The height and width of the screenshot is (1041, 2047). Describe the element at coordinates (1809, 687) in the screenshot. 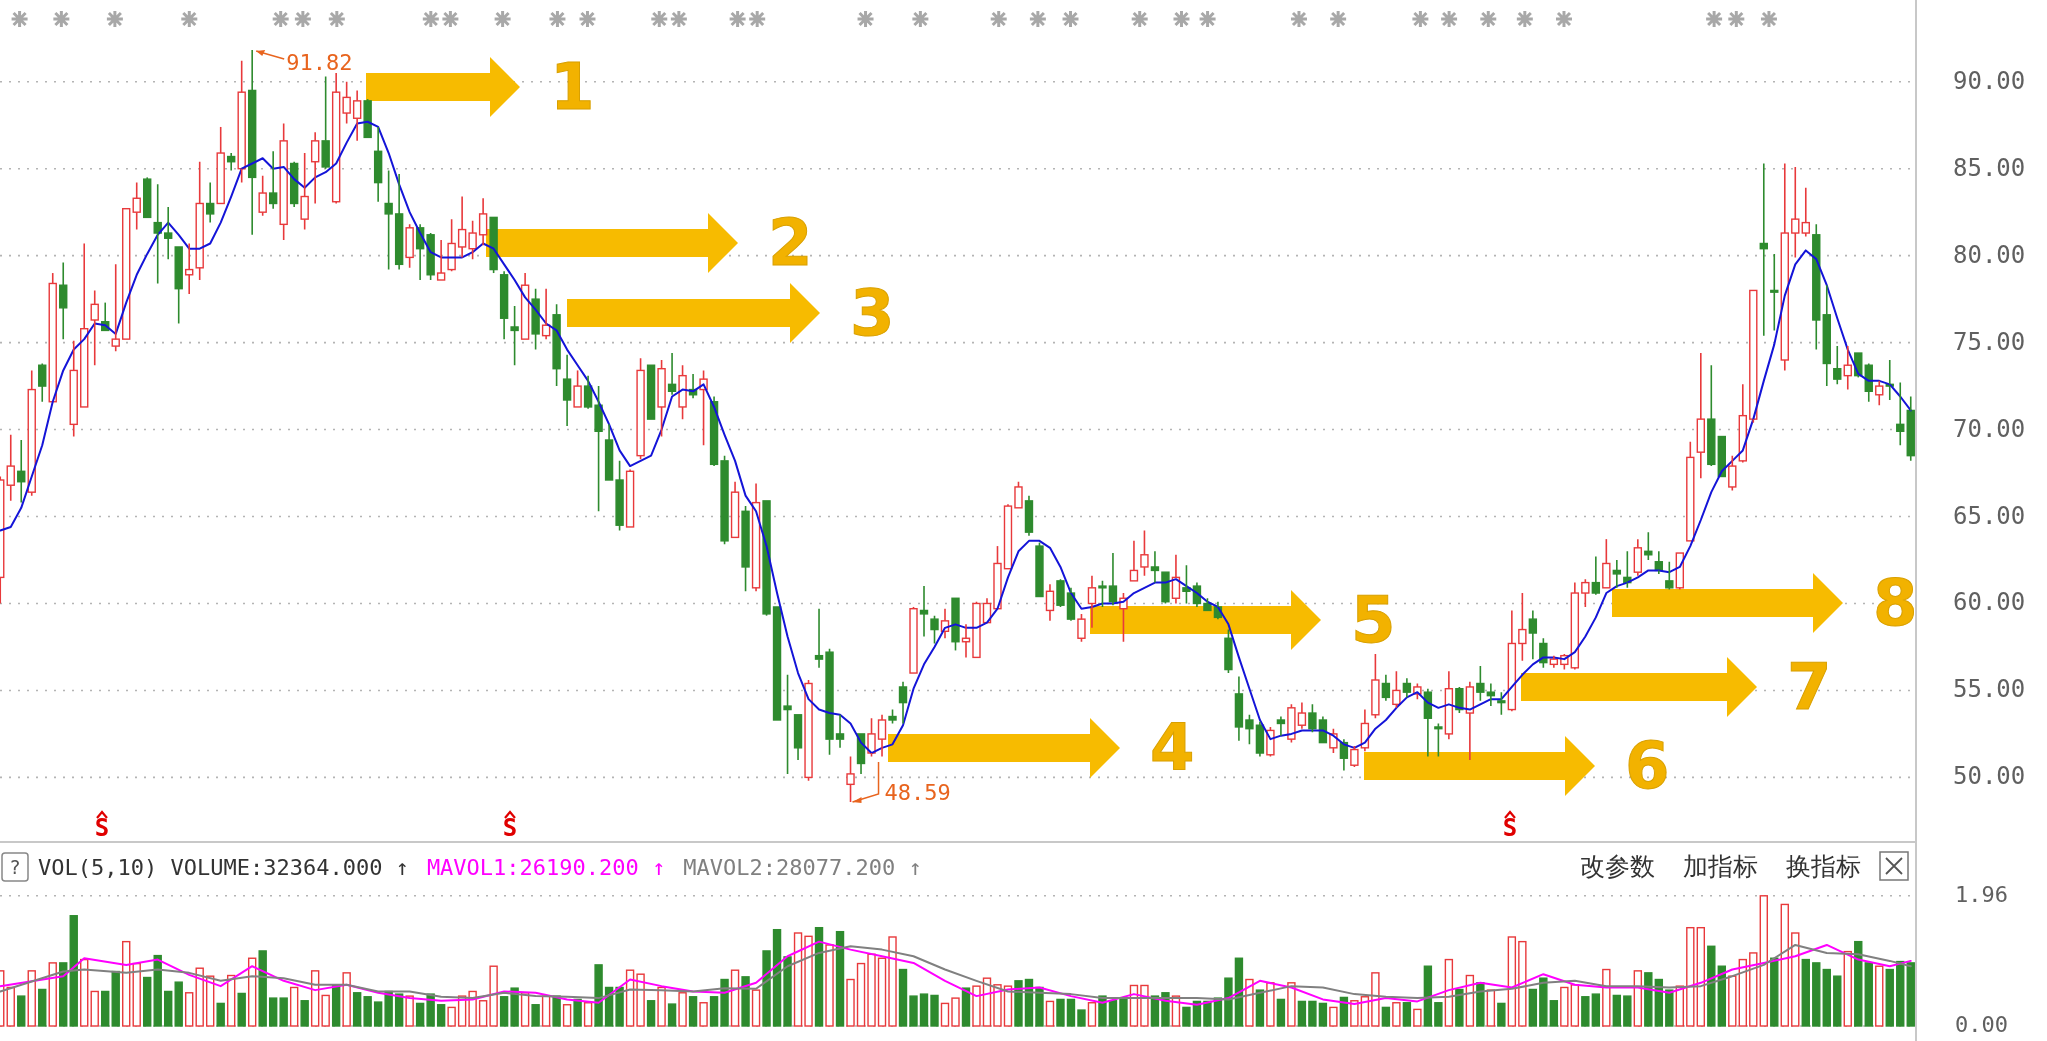

I see `annotation: 7` at that location.